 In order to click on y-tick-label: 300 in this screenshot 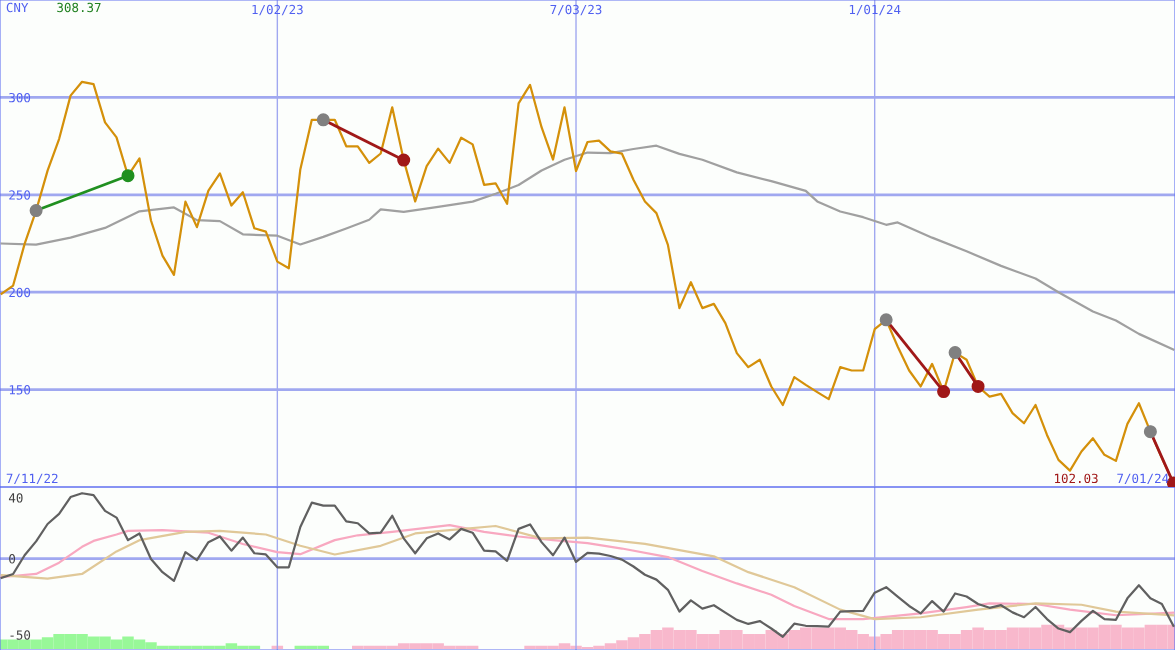, I will do `click(20, 97)`.